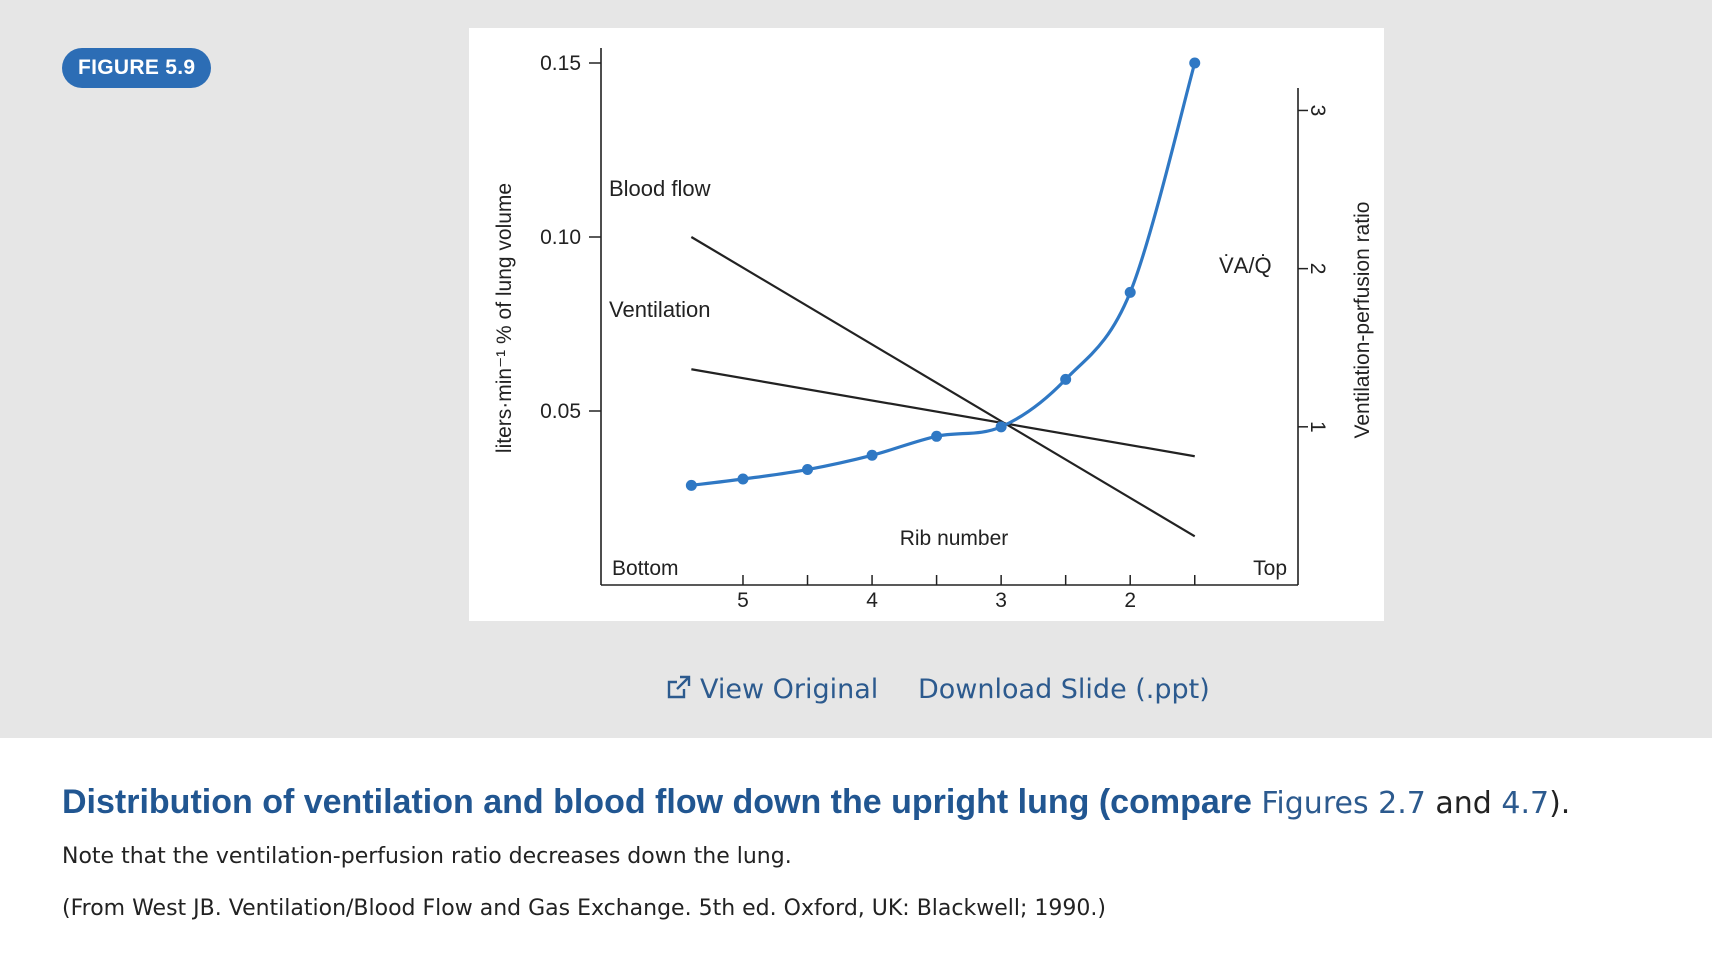  I want to click on series-ventilation-line, so click(943, 413).